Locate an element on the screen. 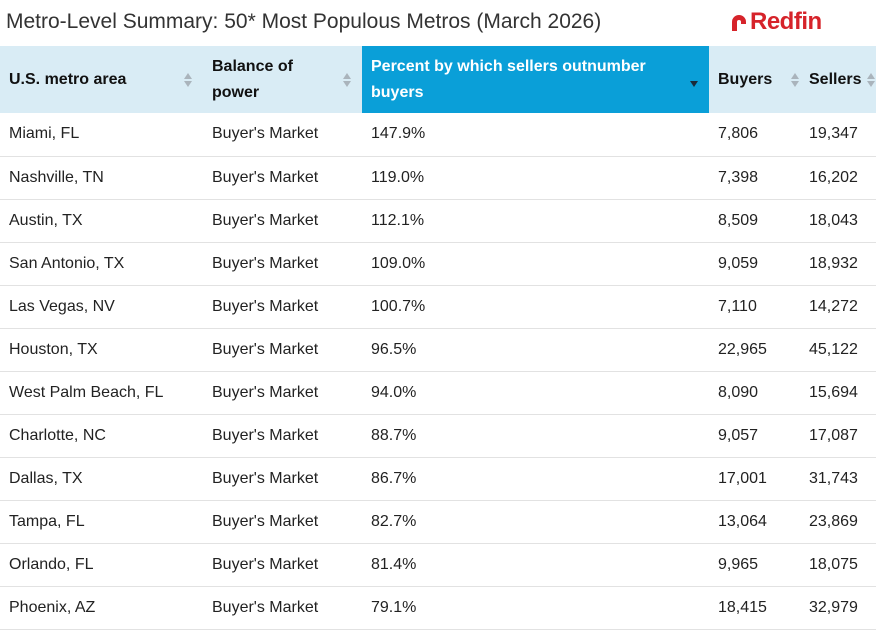  column-header-text: Buyers is located at coordinates (745, 79).